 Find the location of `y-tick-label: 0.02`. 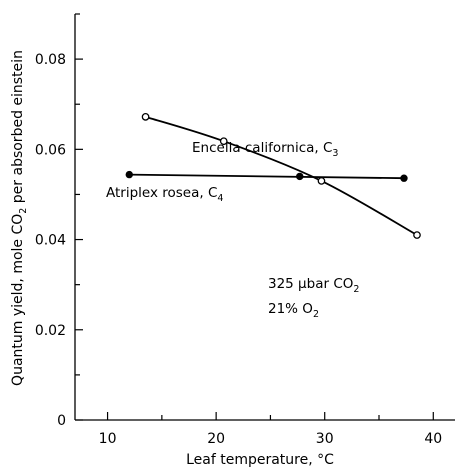

y-tick-label: 0.02 is located at coordinates (50, 331).